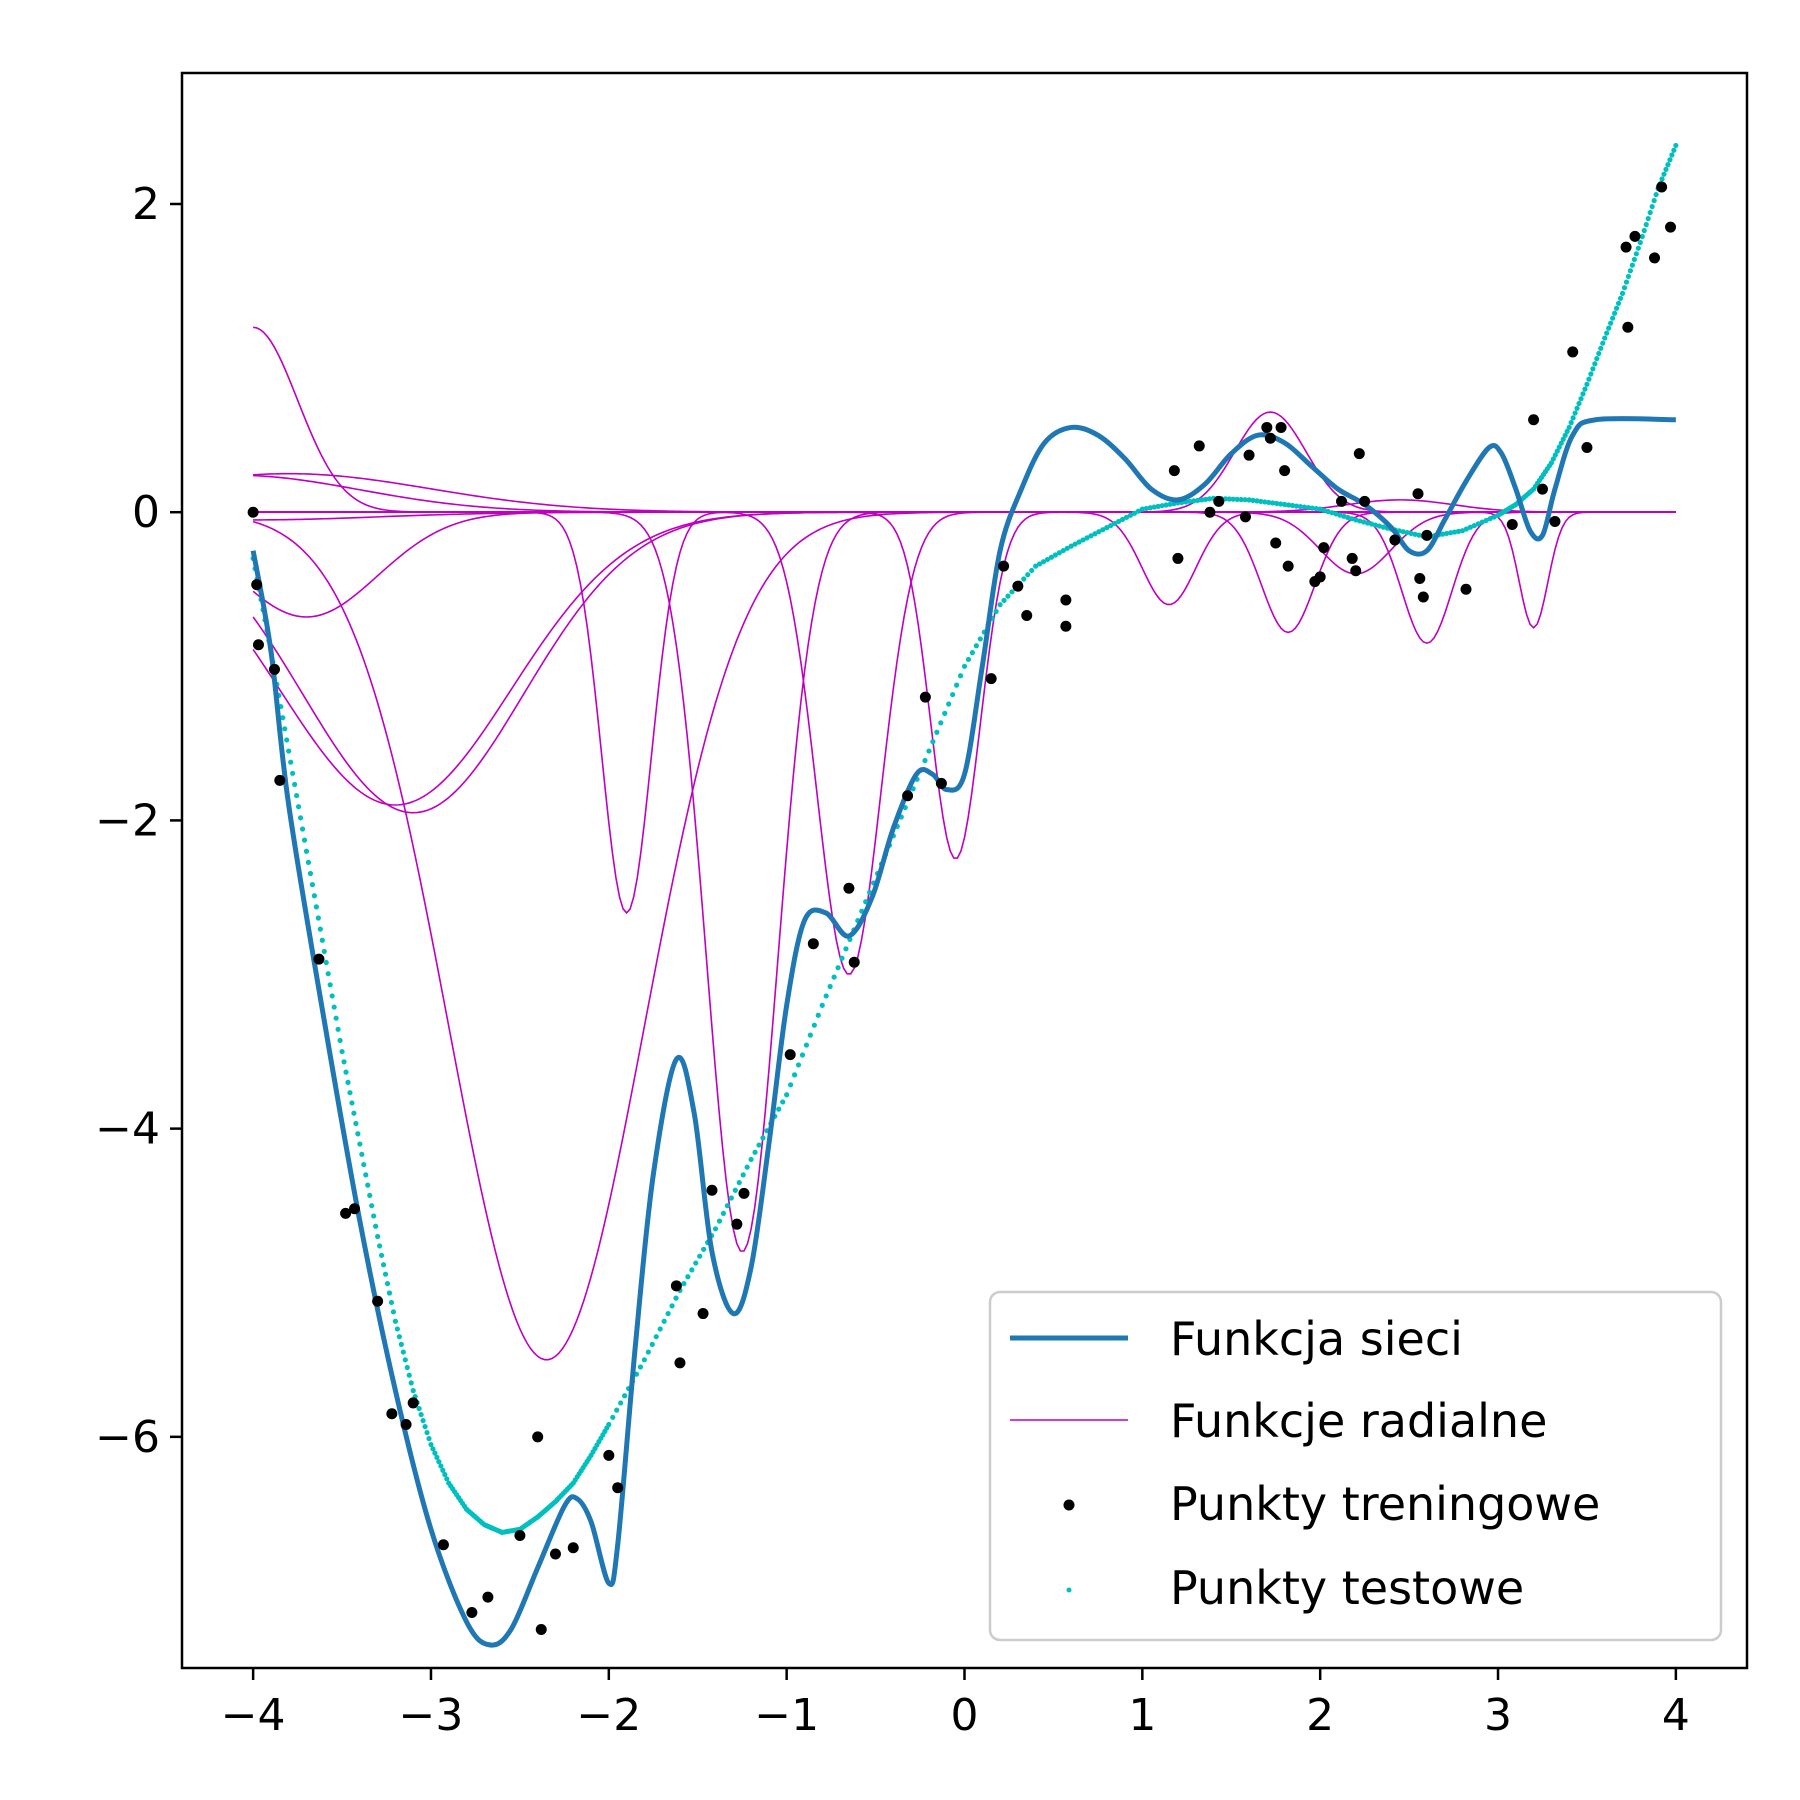 This screenshot has width=1800, height=1800. What do you see at coordinates (127, 1437) in the screenshot?
I see `y-tick-label: −6` at bounding box center [127, 1437].